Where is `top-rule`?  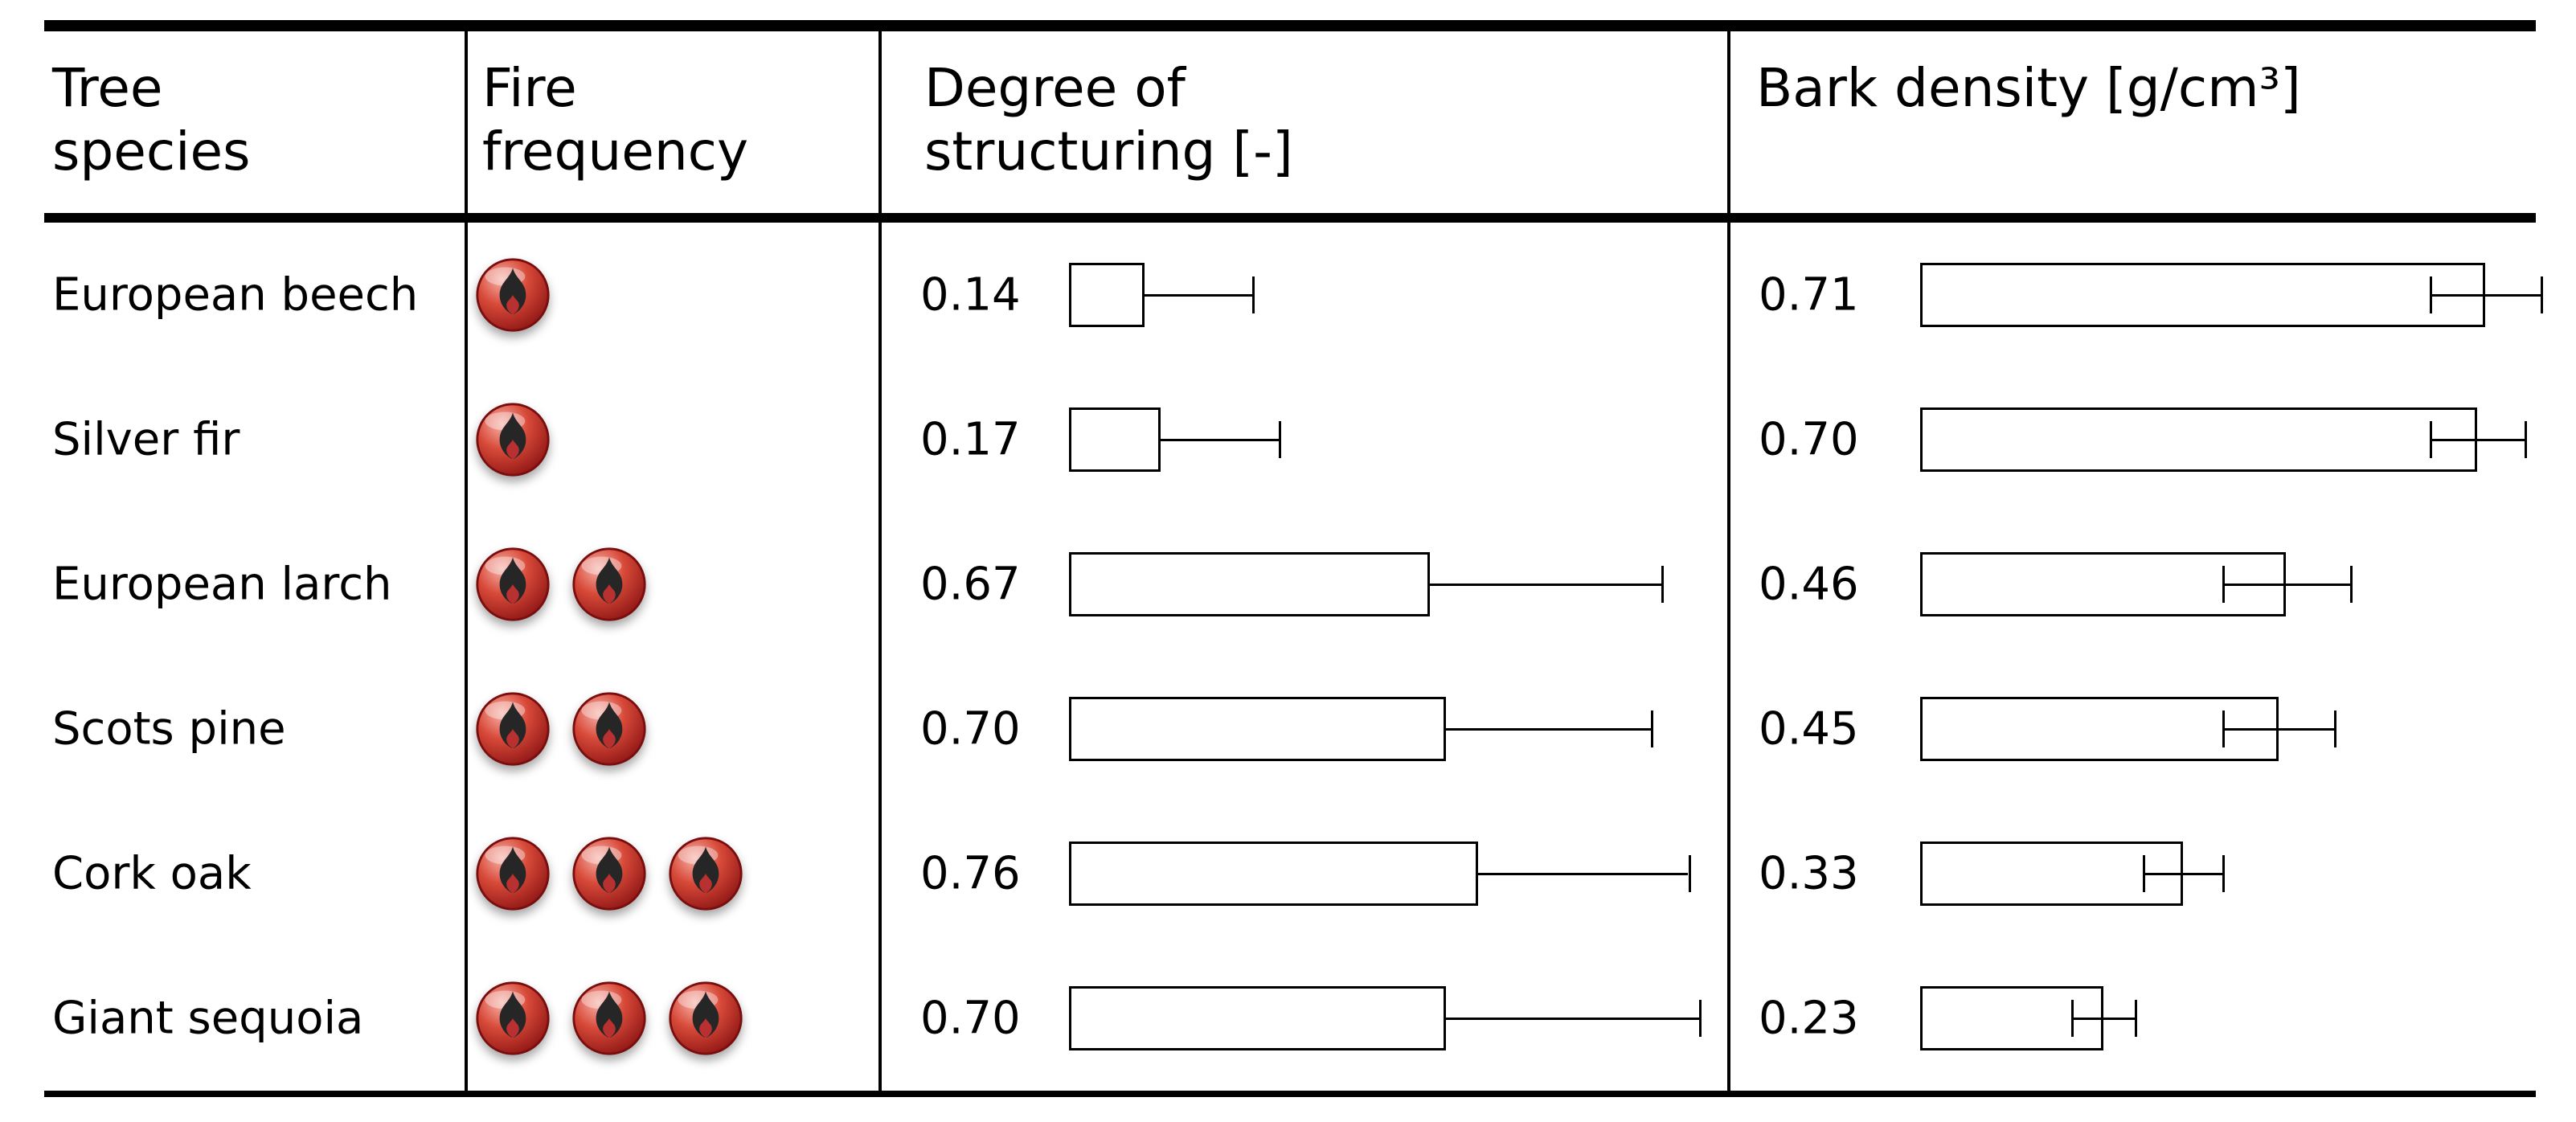 top-rule is located at coordinates (1290, 25).